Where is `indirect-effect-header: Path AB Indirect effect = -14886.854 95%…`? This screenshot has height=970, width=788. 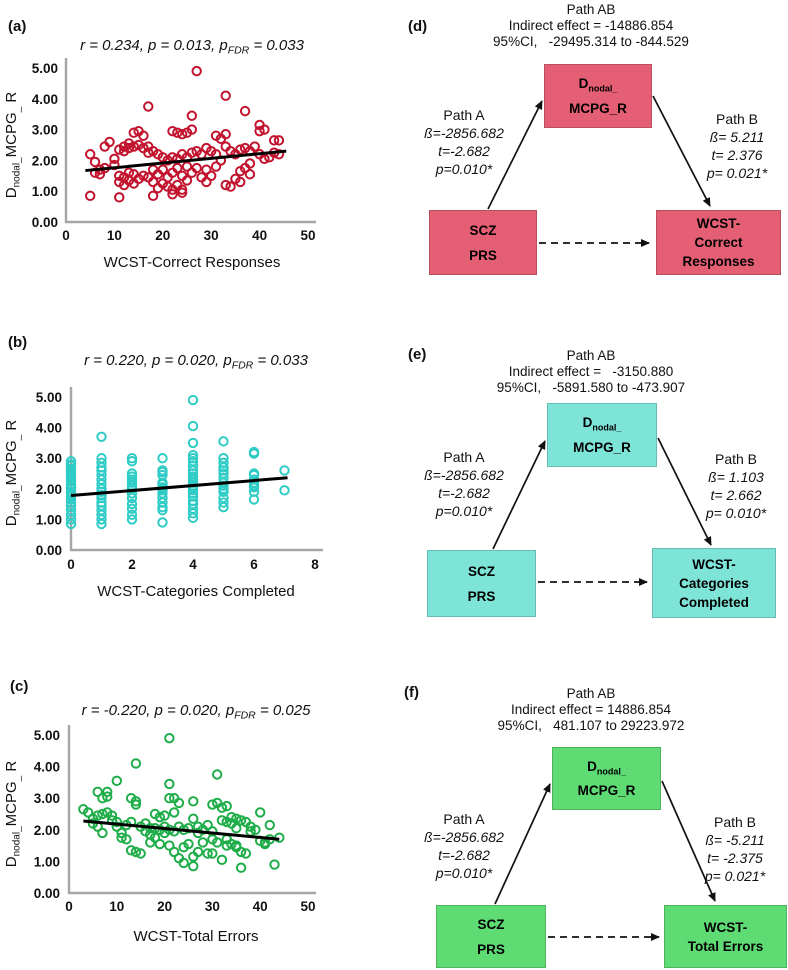 indirect-effect-header: Path AB Indirect effect = -14886.854 95%… is located at coordinates (591, 26).